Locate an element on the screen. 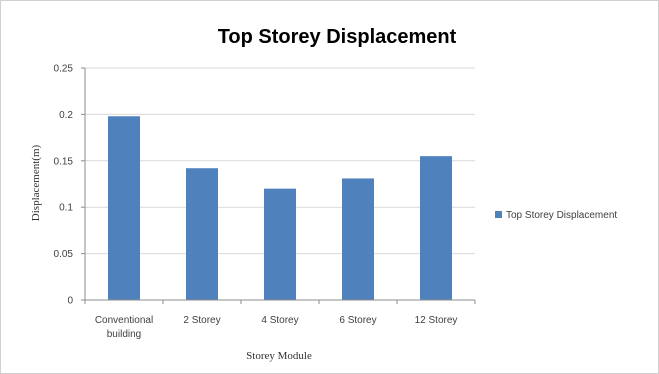 The image size is (659, 374). y-axis-label: Displacement(m) is located at coordinates (36, 182).